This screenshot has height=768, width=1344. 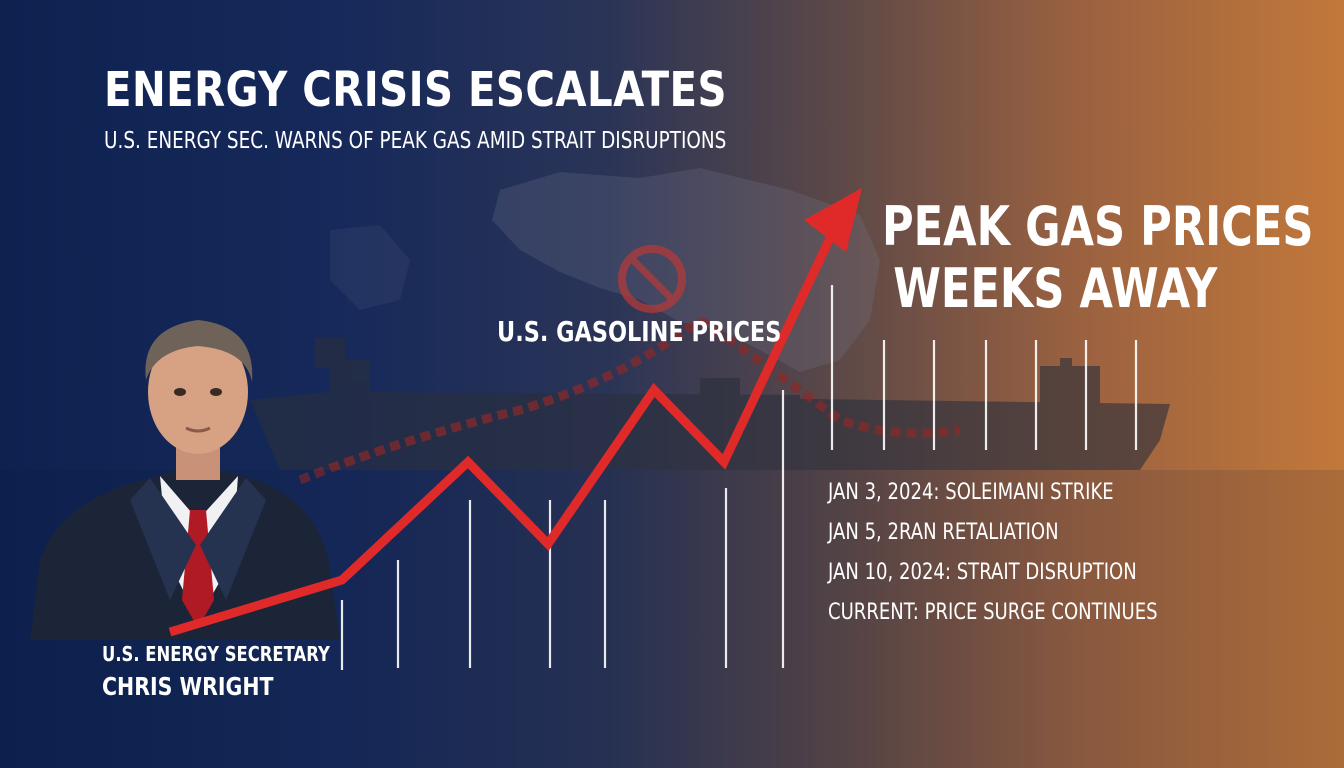 What do you see at coordinates (971, 492) in the screenshot?
I see `timeline-item: JAN 3, 2024: SOLEIMANI STRIKE` at bounding box center [971, 492].